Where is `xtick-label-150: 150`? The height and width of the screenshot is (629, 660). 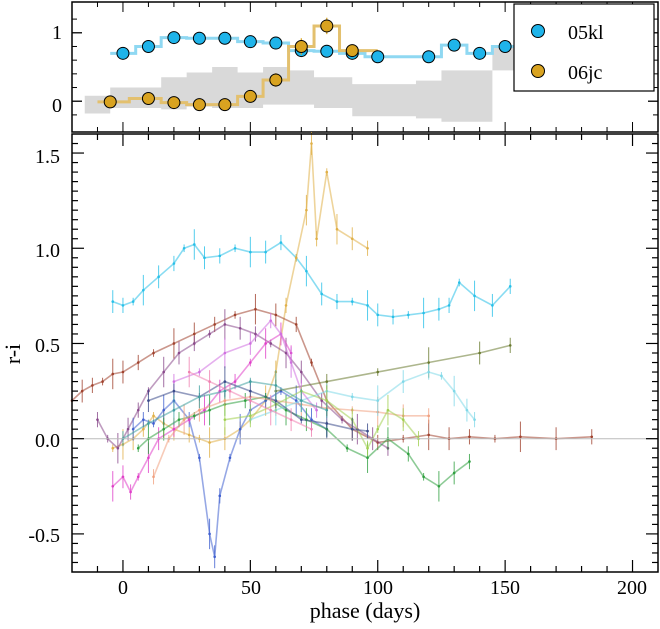
xtick-label-150: 150 is located at coordinates (505, 588).